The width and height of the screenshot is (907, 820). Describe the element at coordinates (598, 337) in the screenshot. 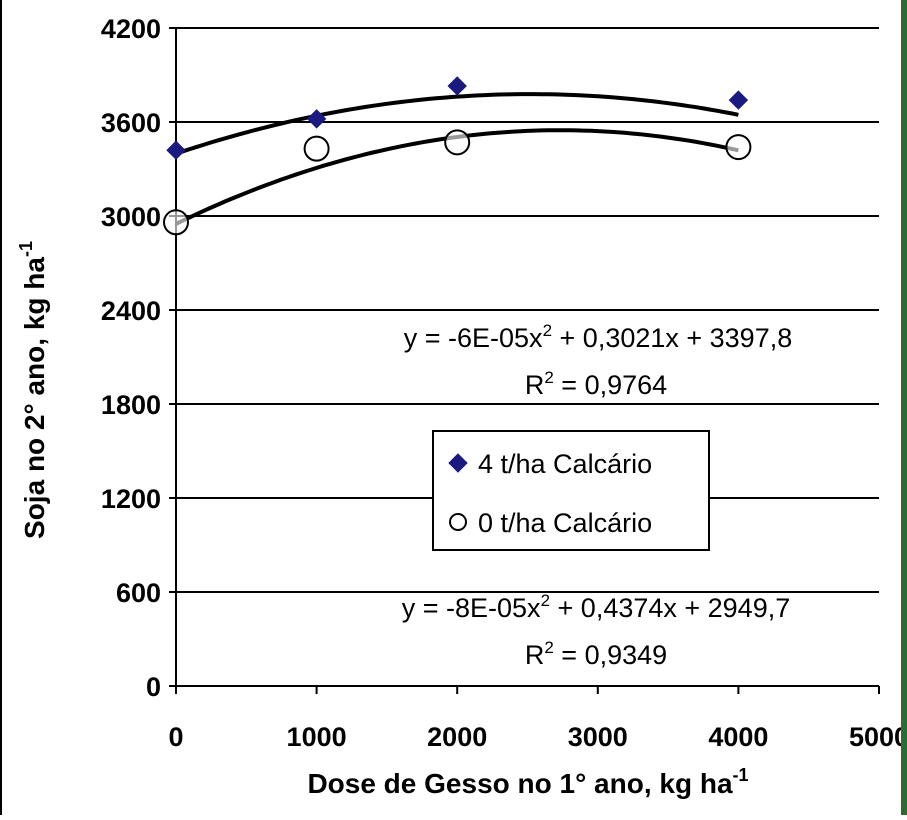

I see `trend-equation-1: y = -6E-05x2 + 0,3021x + 3397,8` at that location.